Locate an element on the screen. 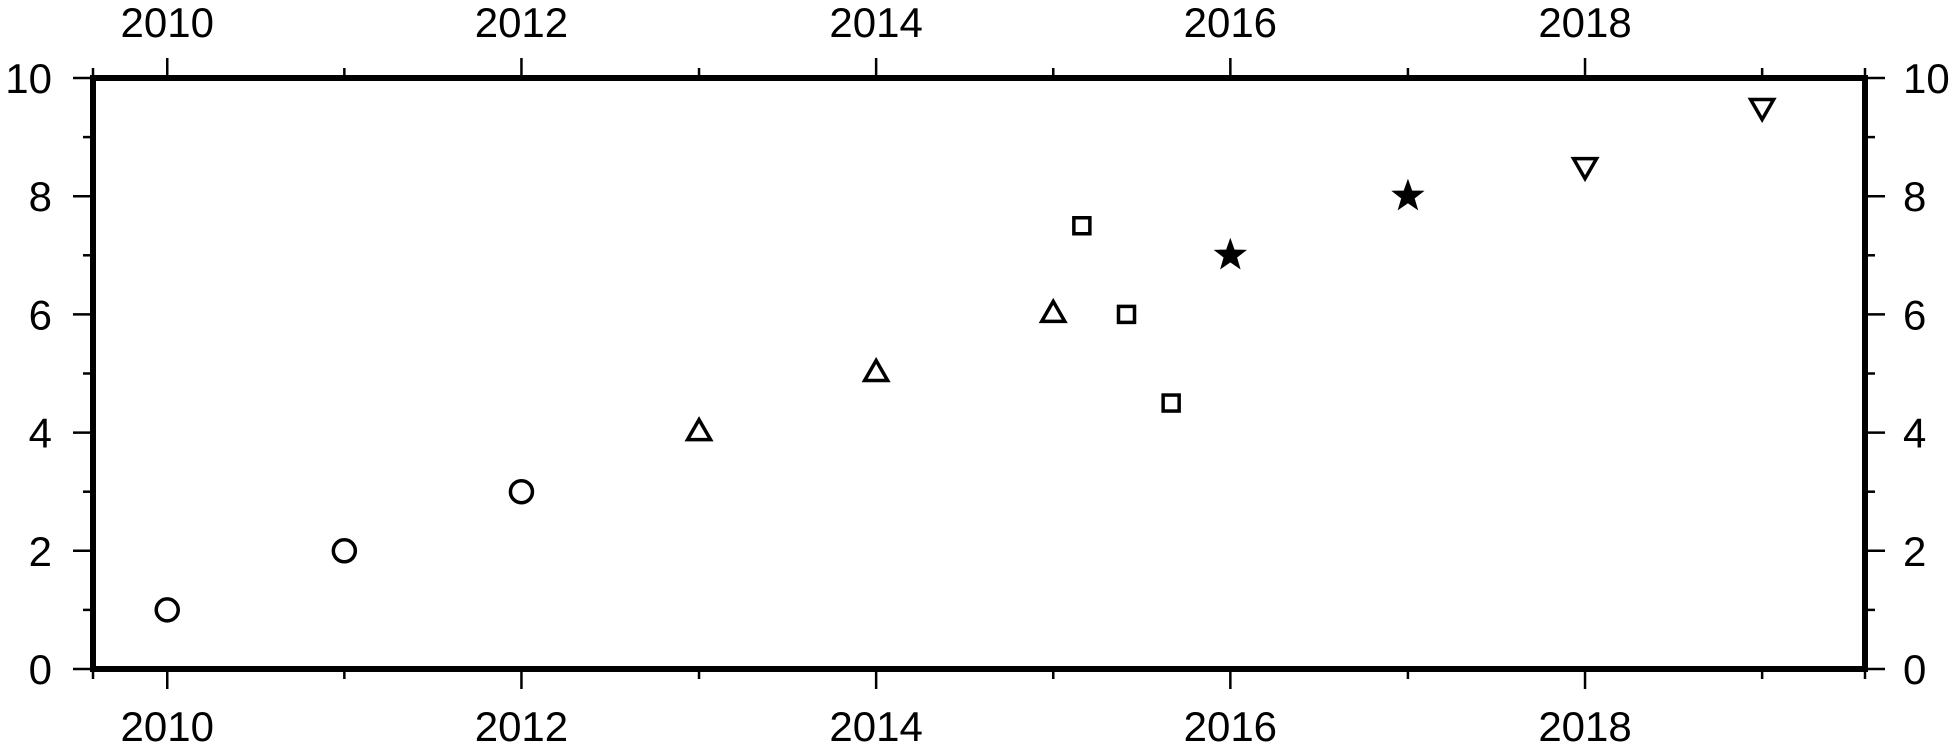 The image size is (1960, 747). x-tick-label-bottom: 2014 is located at coordinates (875, 725).